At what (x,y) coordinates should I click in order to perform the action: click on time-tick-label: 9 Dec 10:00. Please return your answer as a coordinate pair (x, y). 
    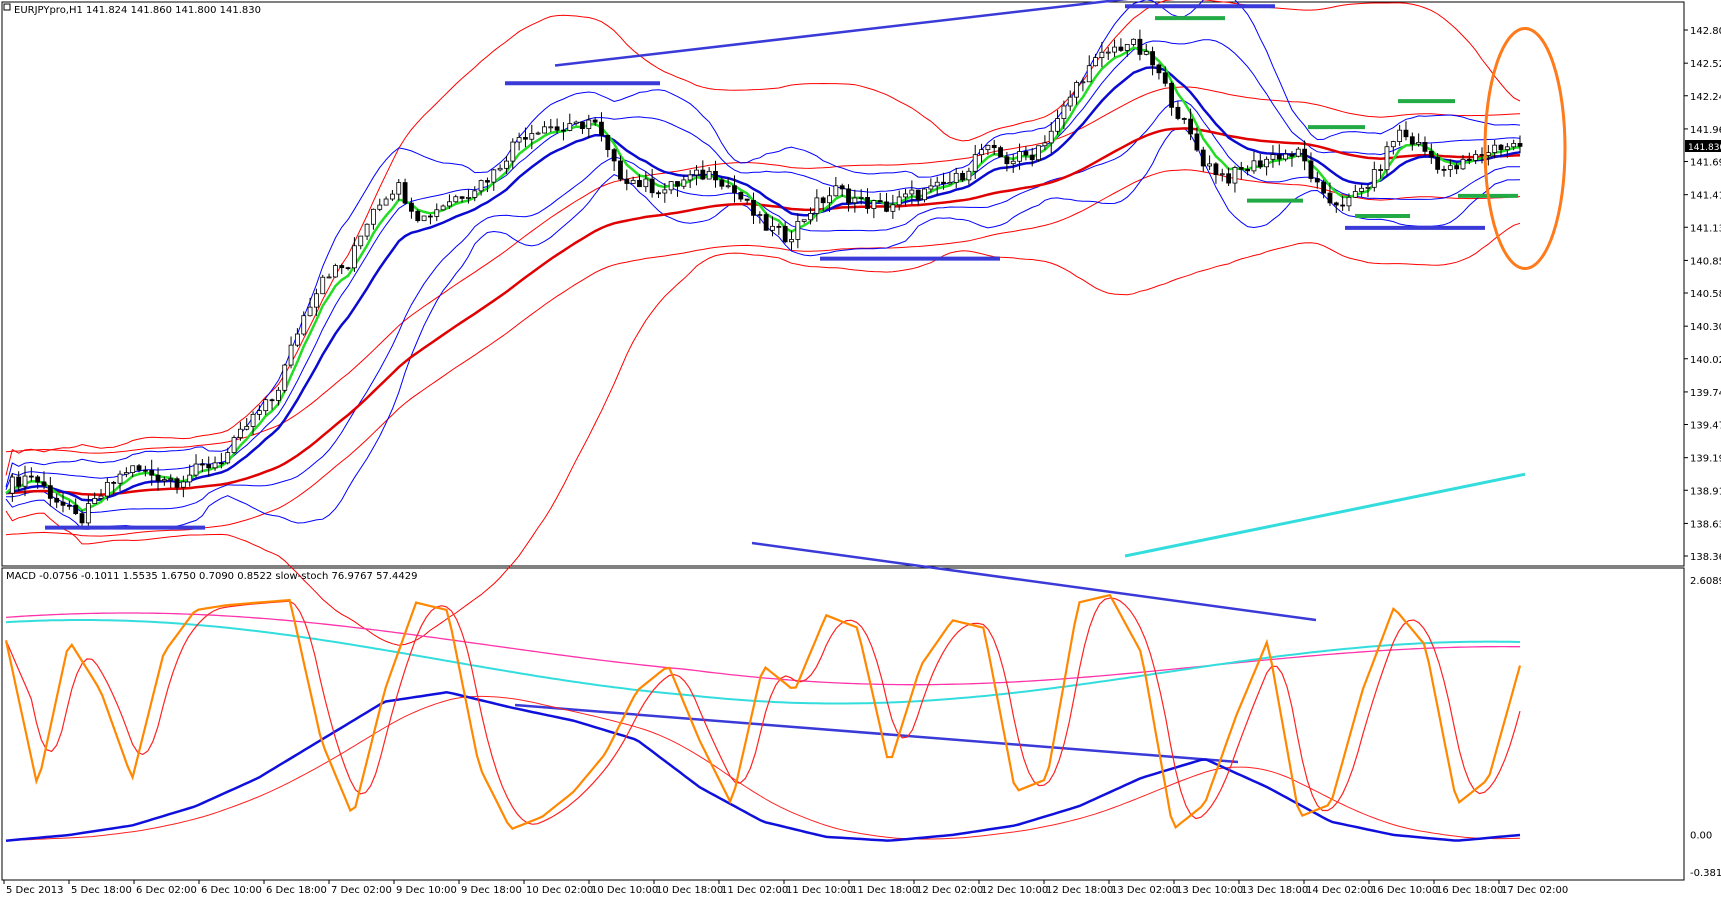
    Looking at the image, I should click on (426, 890).